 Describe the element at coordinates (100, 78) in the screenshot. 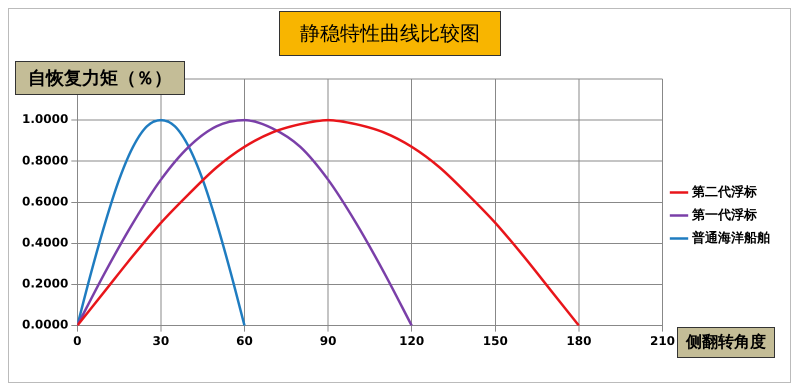

I see `y-axis-title: 自恢复力矩（％）` at that location.